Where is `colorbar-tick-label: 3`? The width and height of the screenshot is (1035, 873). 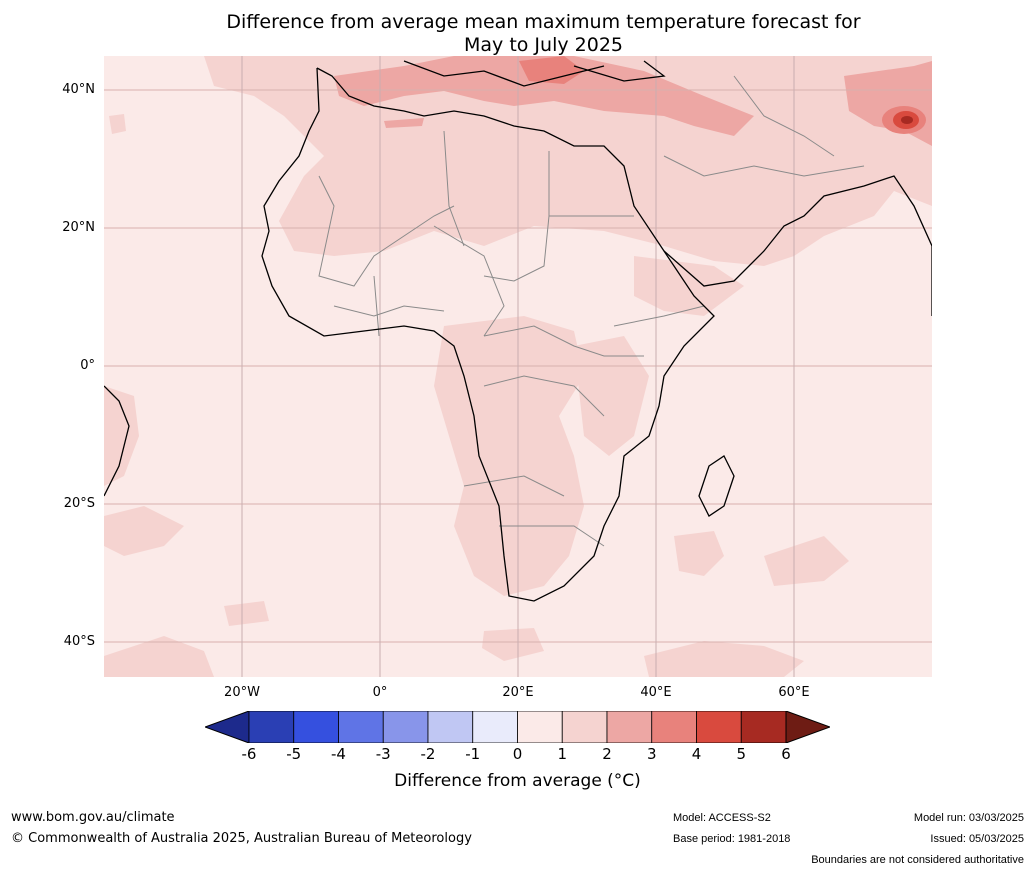 colorbar-tick-label: 3 is located at coordinates (651, 754).